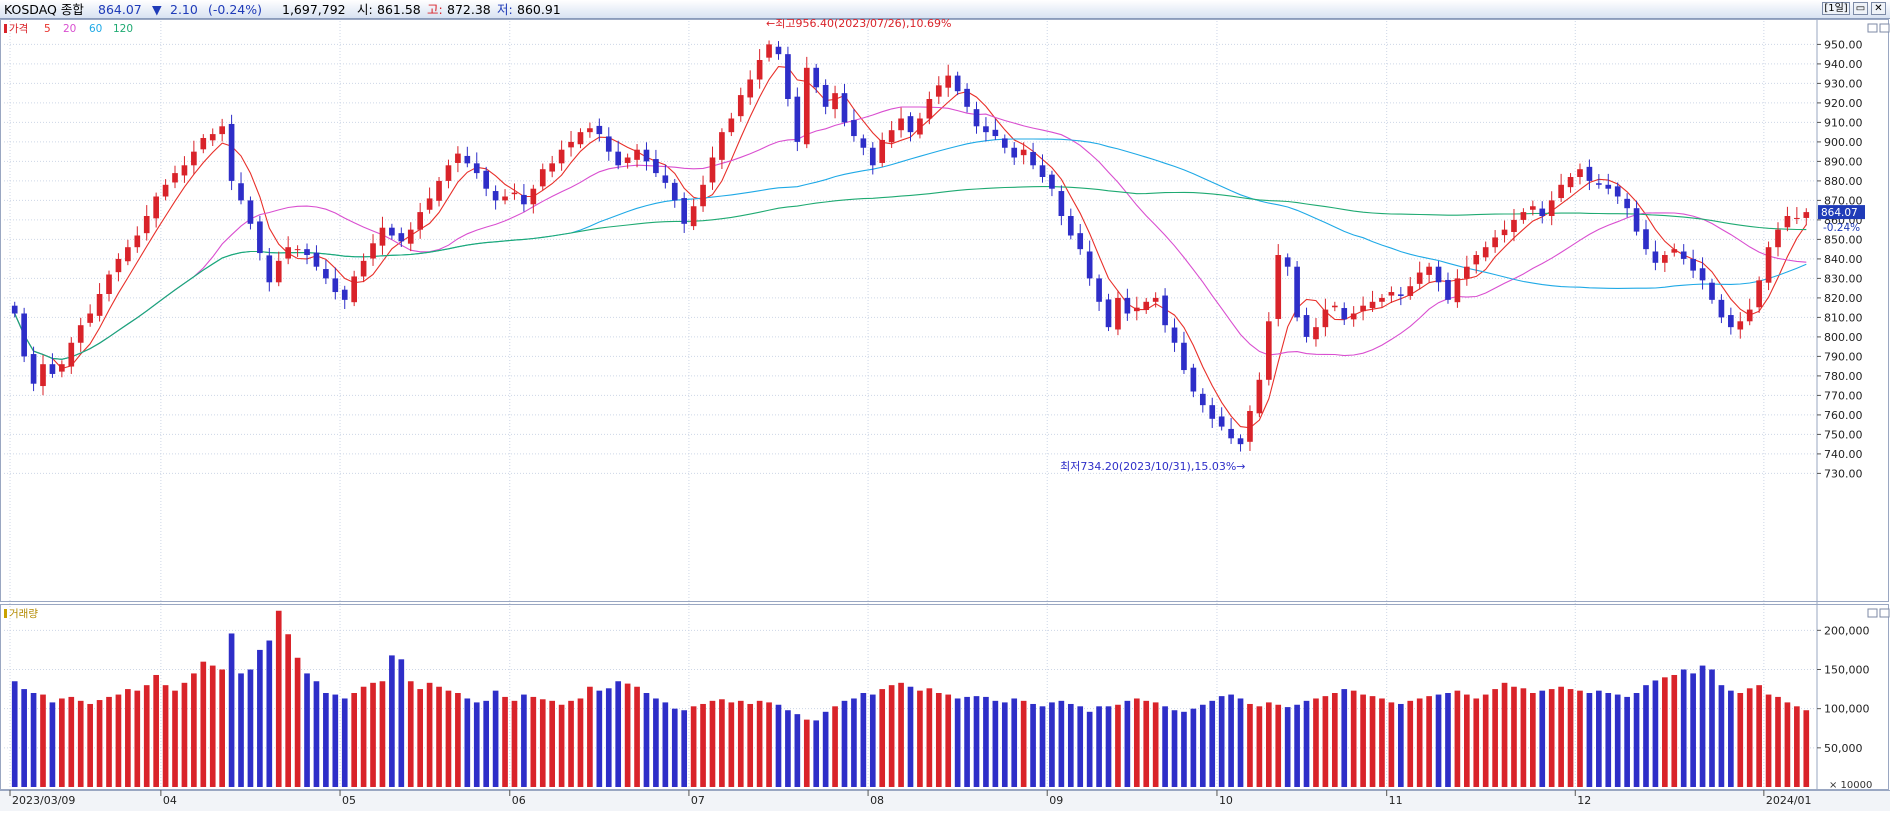  What do you see at coordinates (1878, 8) in the screenshot?
I see `close-window-icon: ✕` at bounding box center [1878, 8].